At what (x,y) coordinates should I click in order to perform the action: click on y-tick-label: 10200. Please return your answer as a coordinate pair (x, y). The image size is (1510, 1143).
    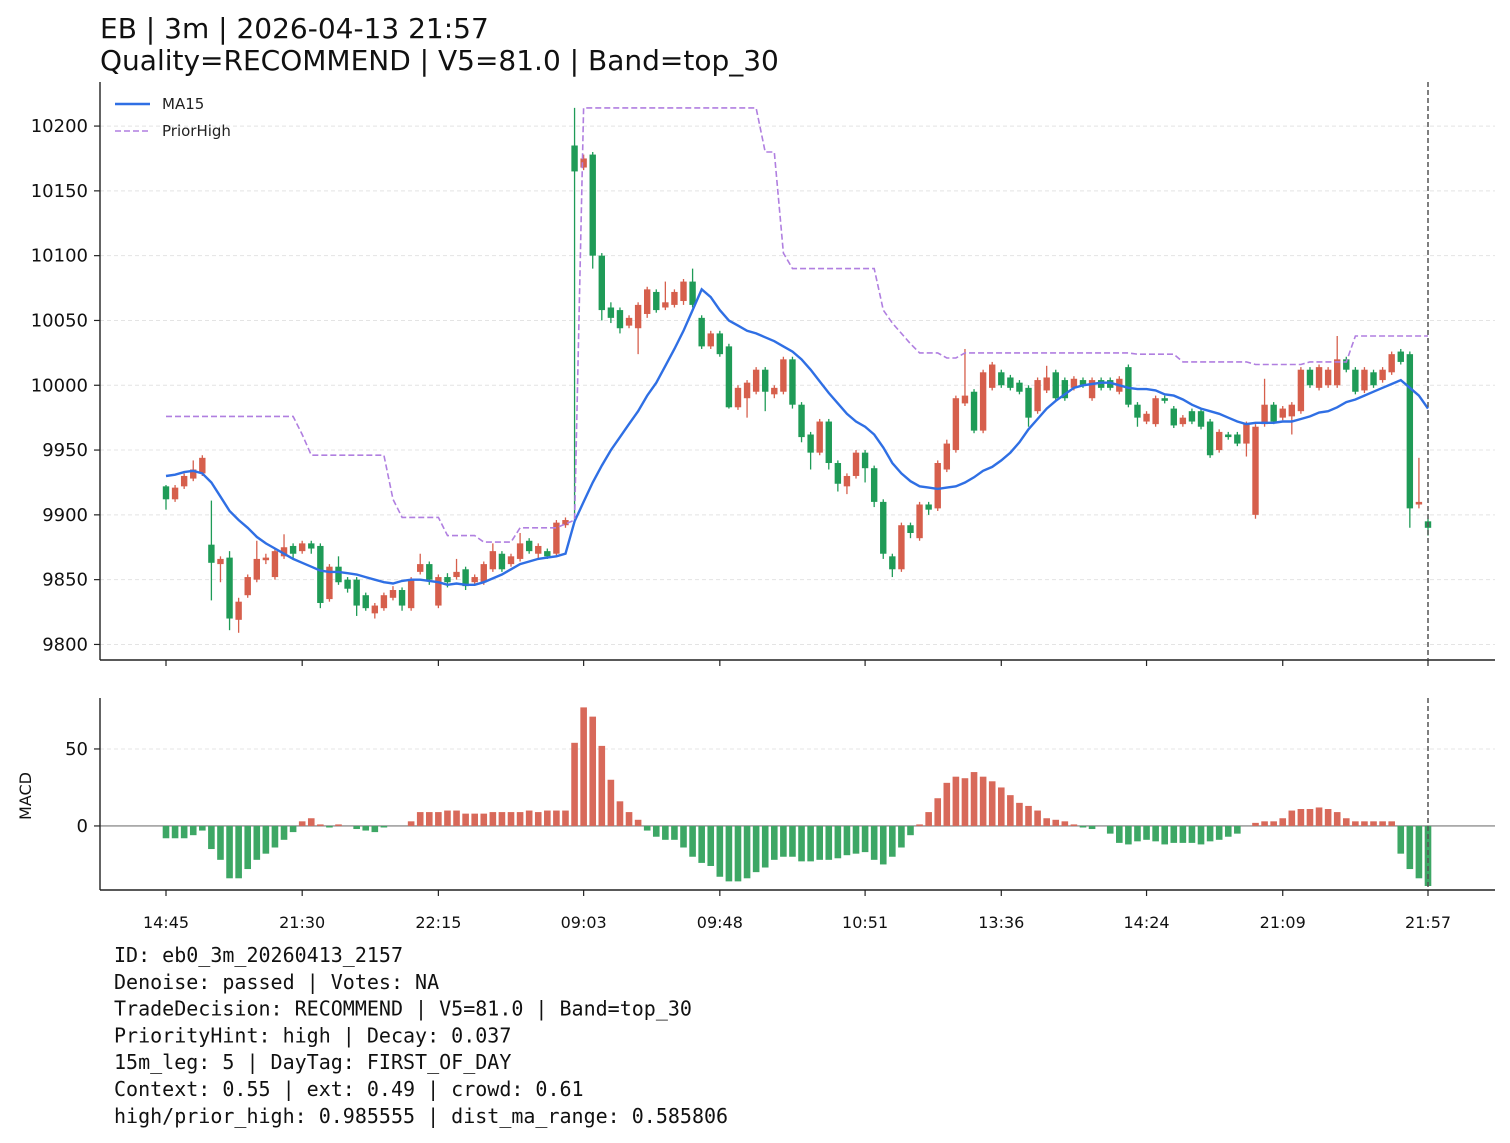
    Looking at the image, I should click on (59, 126).